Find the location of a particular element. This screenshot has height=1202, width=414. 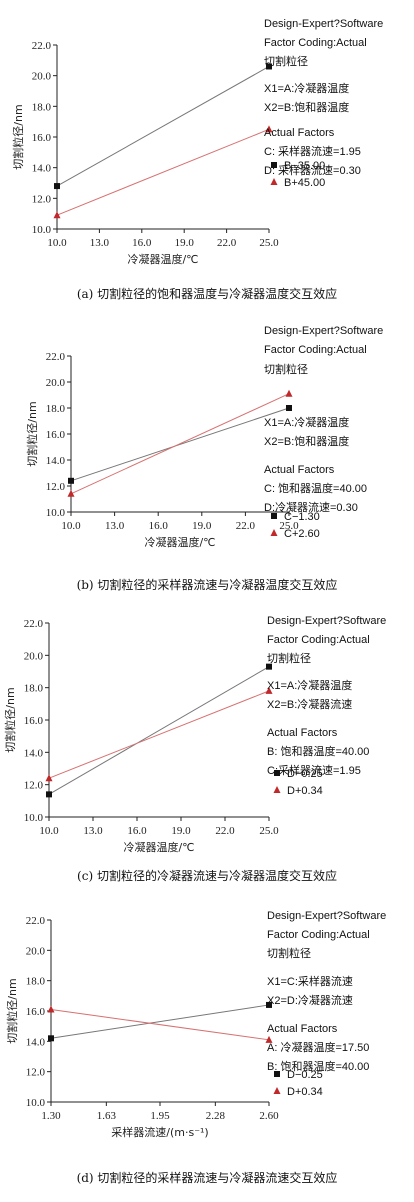

info-line: C: 饱和器温度=40.00 is located at coordinates (315, 488).